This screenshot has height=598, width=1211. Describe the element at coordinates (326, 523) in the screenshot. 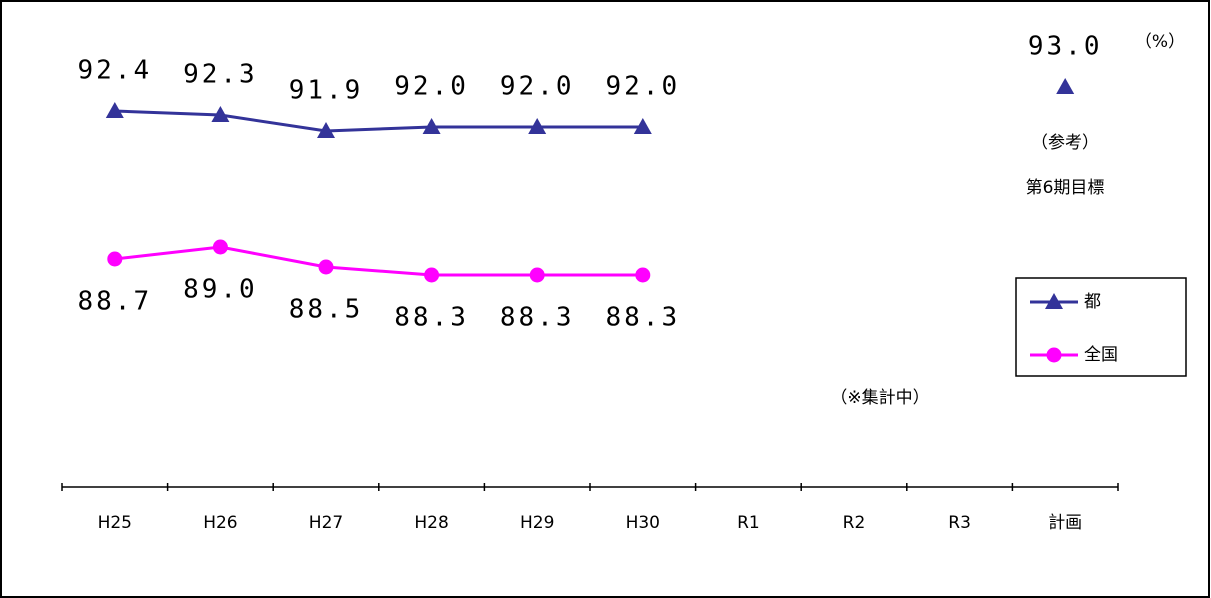

I see `x-tick-label: H27` at that location.